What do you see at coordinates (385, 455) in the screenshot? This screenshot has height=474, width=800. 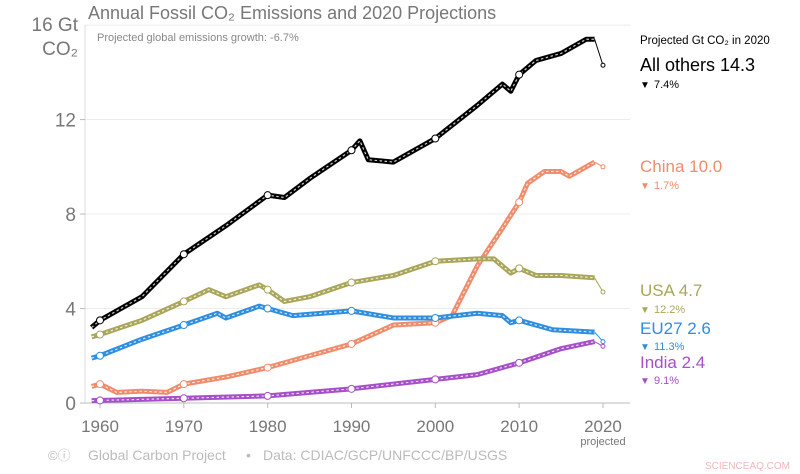 I see `footer-source: Data: CDIAC/GCP/UNFCCC/BP/USGS` at bounding box center [385, 455].